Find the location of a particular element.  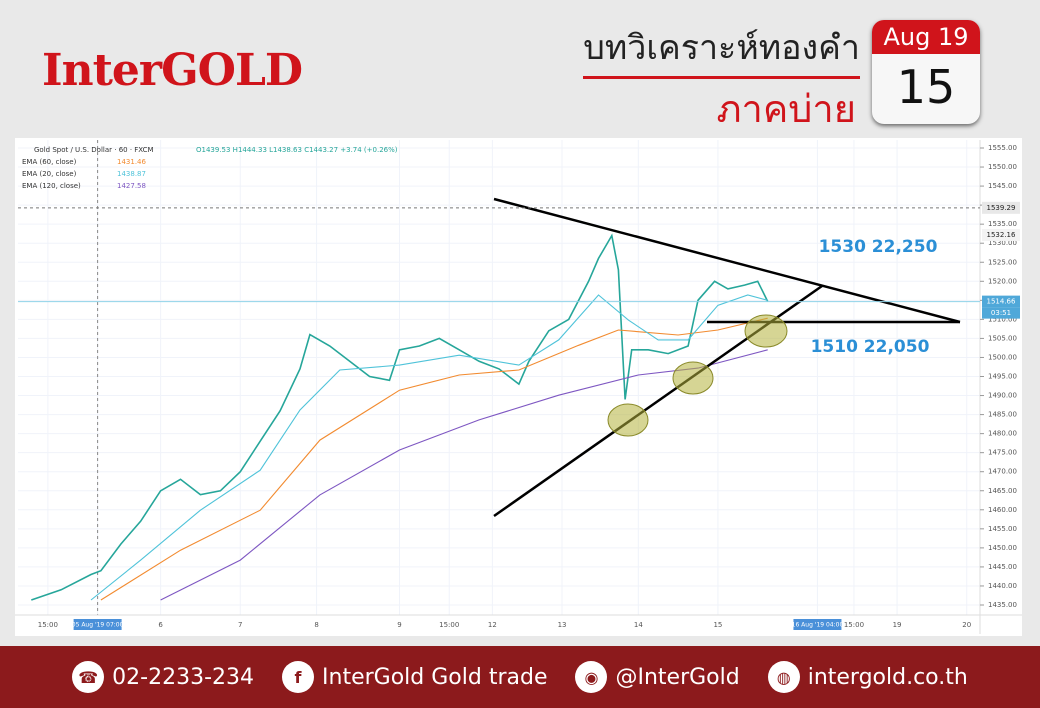

y-tick-label: 1520.00 is located at coordinates (1002, 281).